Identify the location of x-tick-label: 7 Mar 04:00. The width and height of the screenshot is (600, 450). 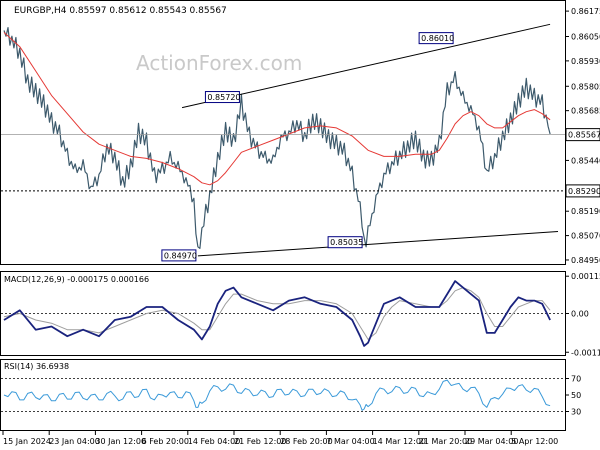
(350, 441).